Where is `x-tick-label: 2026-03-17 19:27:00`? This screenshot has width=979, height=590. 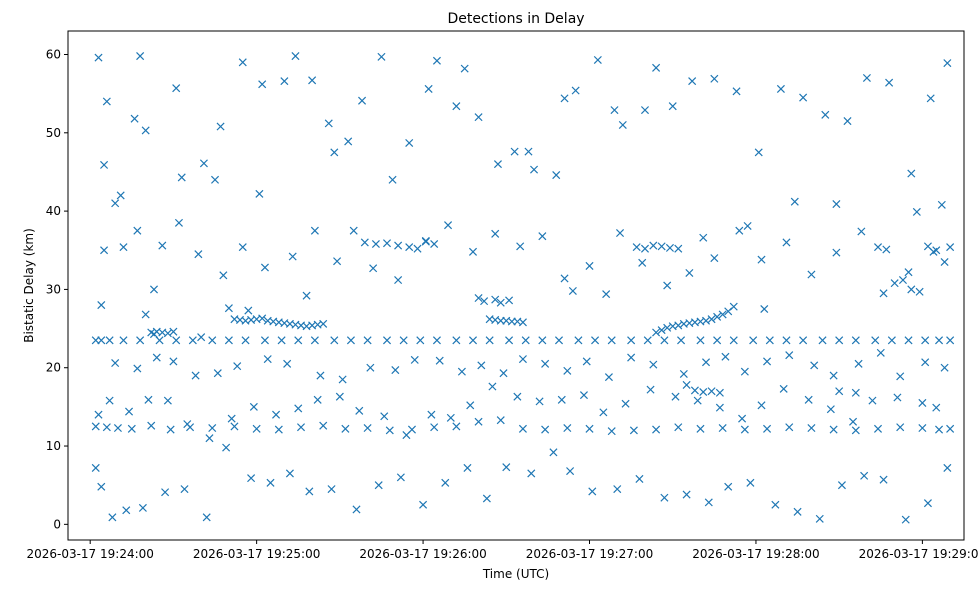 x-tick-label: 2026-03-17 19:27:00 is located at coordinates (589, 554).